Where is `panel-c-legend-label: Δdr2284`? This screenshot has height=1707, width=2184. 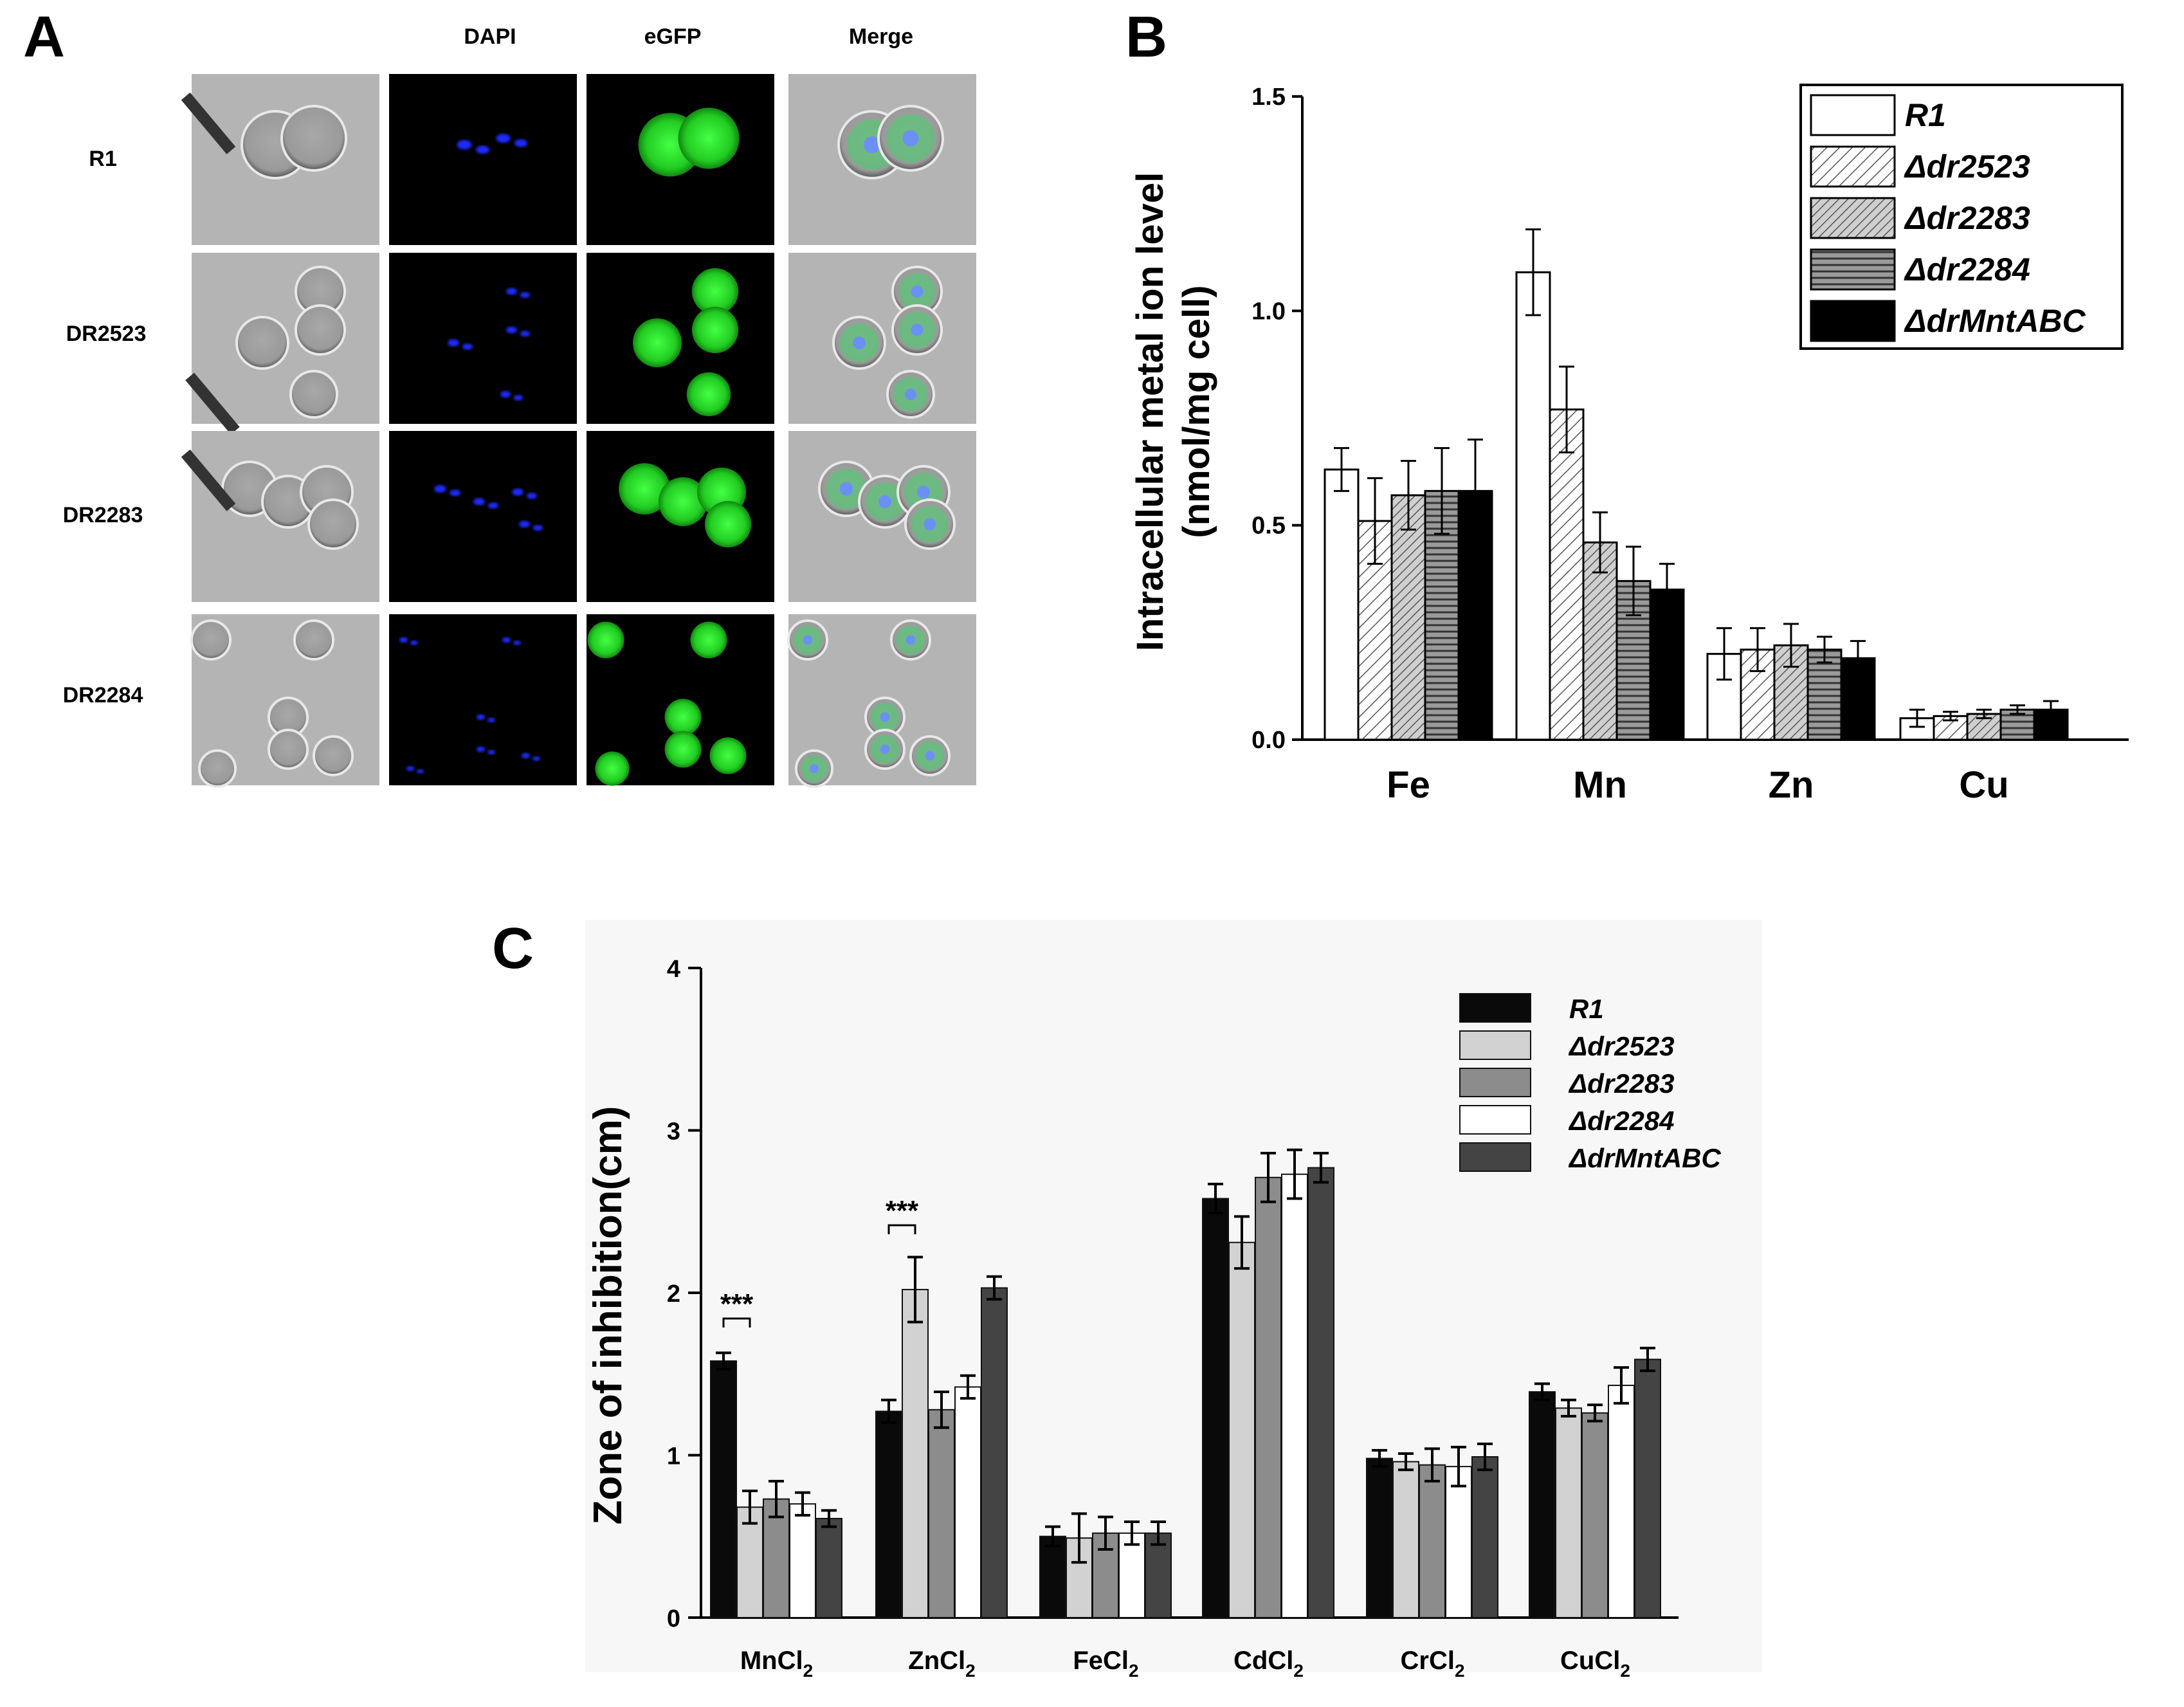
panel-c-legend-label: Δdr2284 is located at coordinates (1621, 1121).